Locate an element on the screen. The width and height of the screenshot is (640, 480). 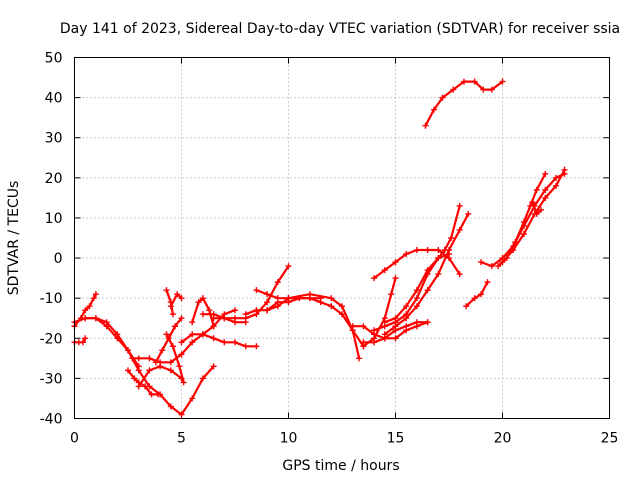
y-tick-label: -20 is located at coordinates (51, 339).